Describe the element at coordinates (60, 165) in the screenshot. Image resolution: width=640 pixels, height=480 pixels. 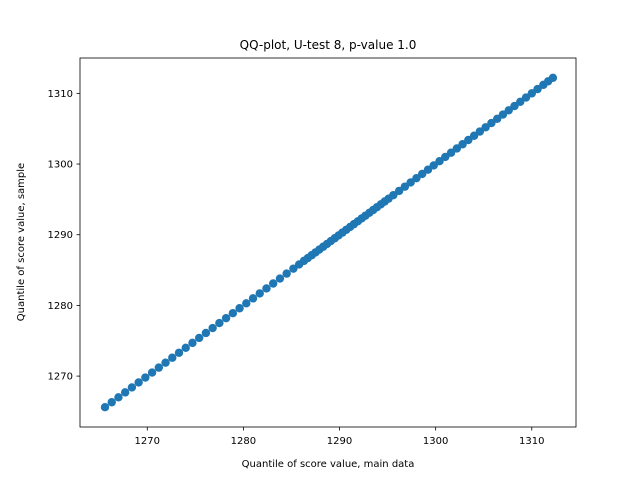
I see `y-tick-label: 1300` at that location.